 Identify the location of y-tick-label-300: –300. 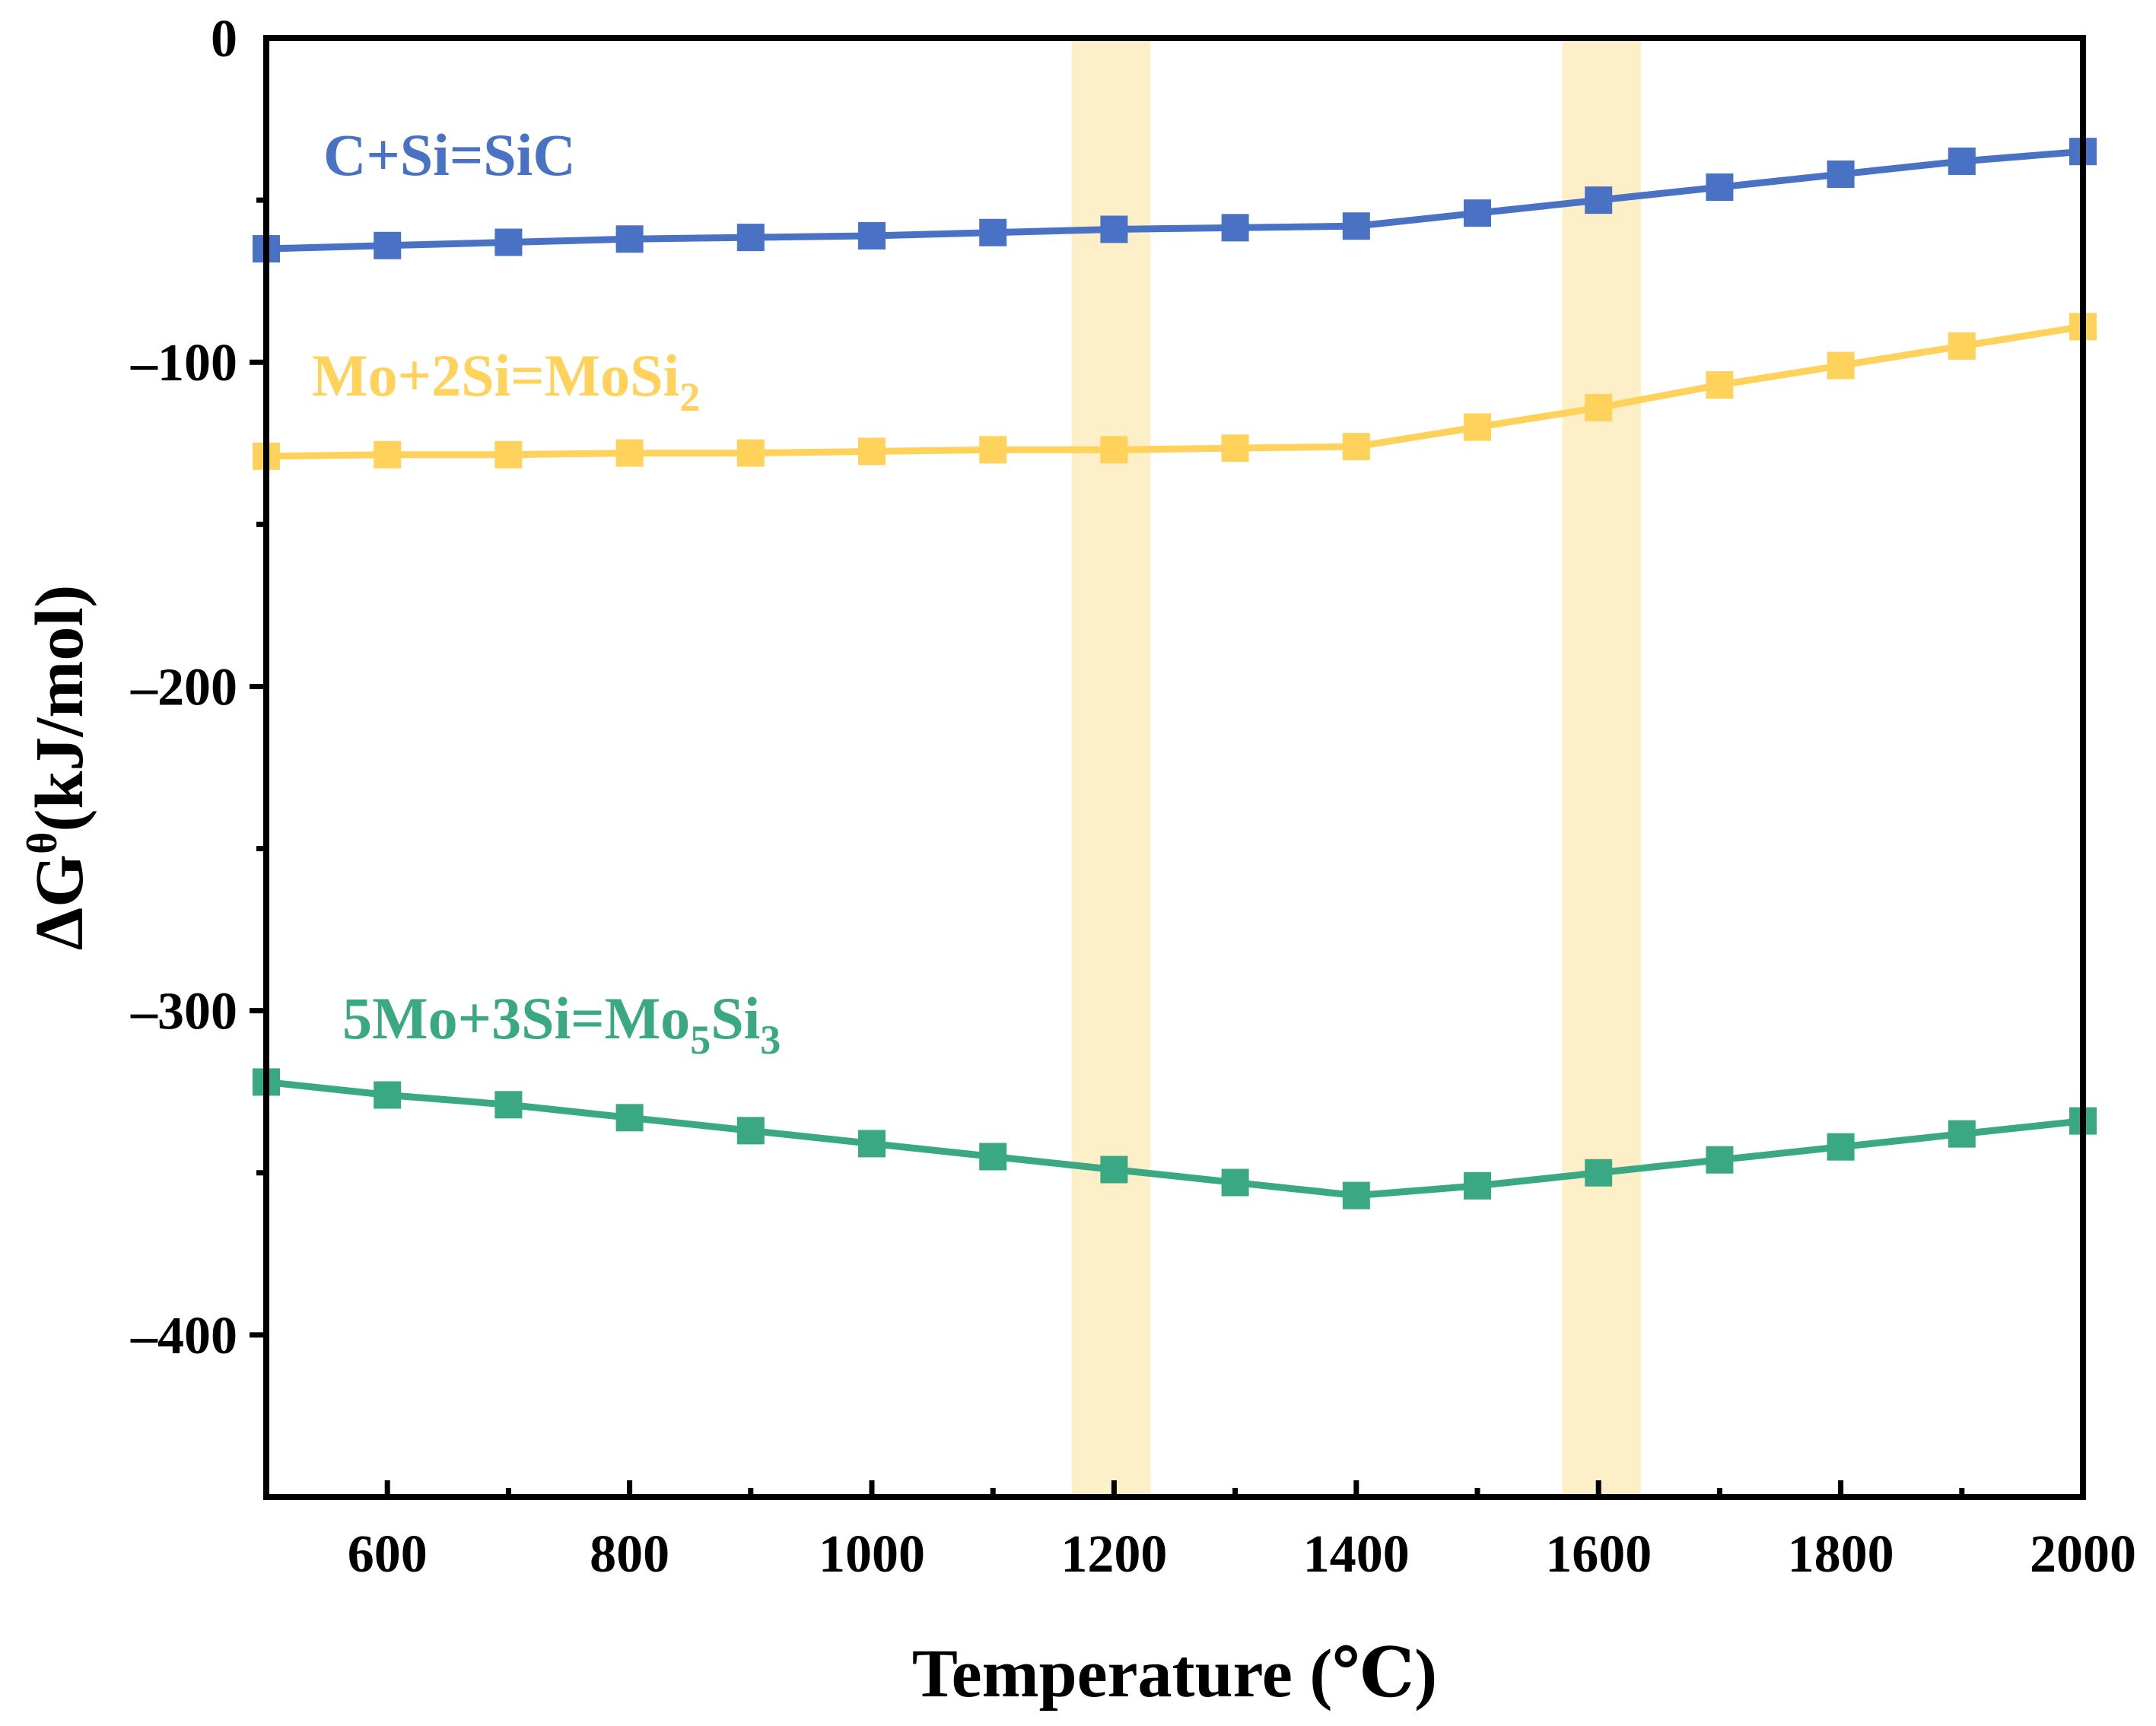
(184, 1012).